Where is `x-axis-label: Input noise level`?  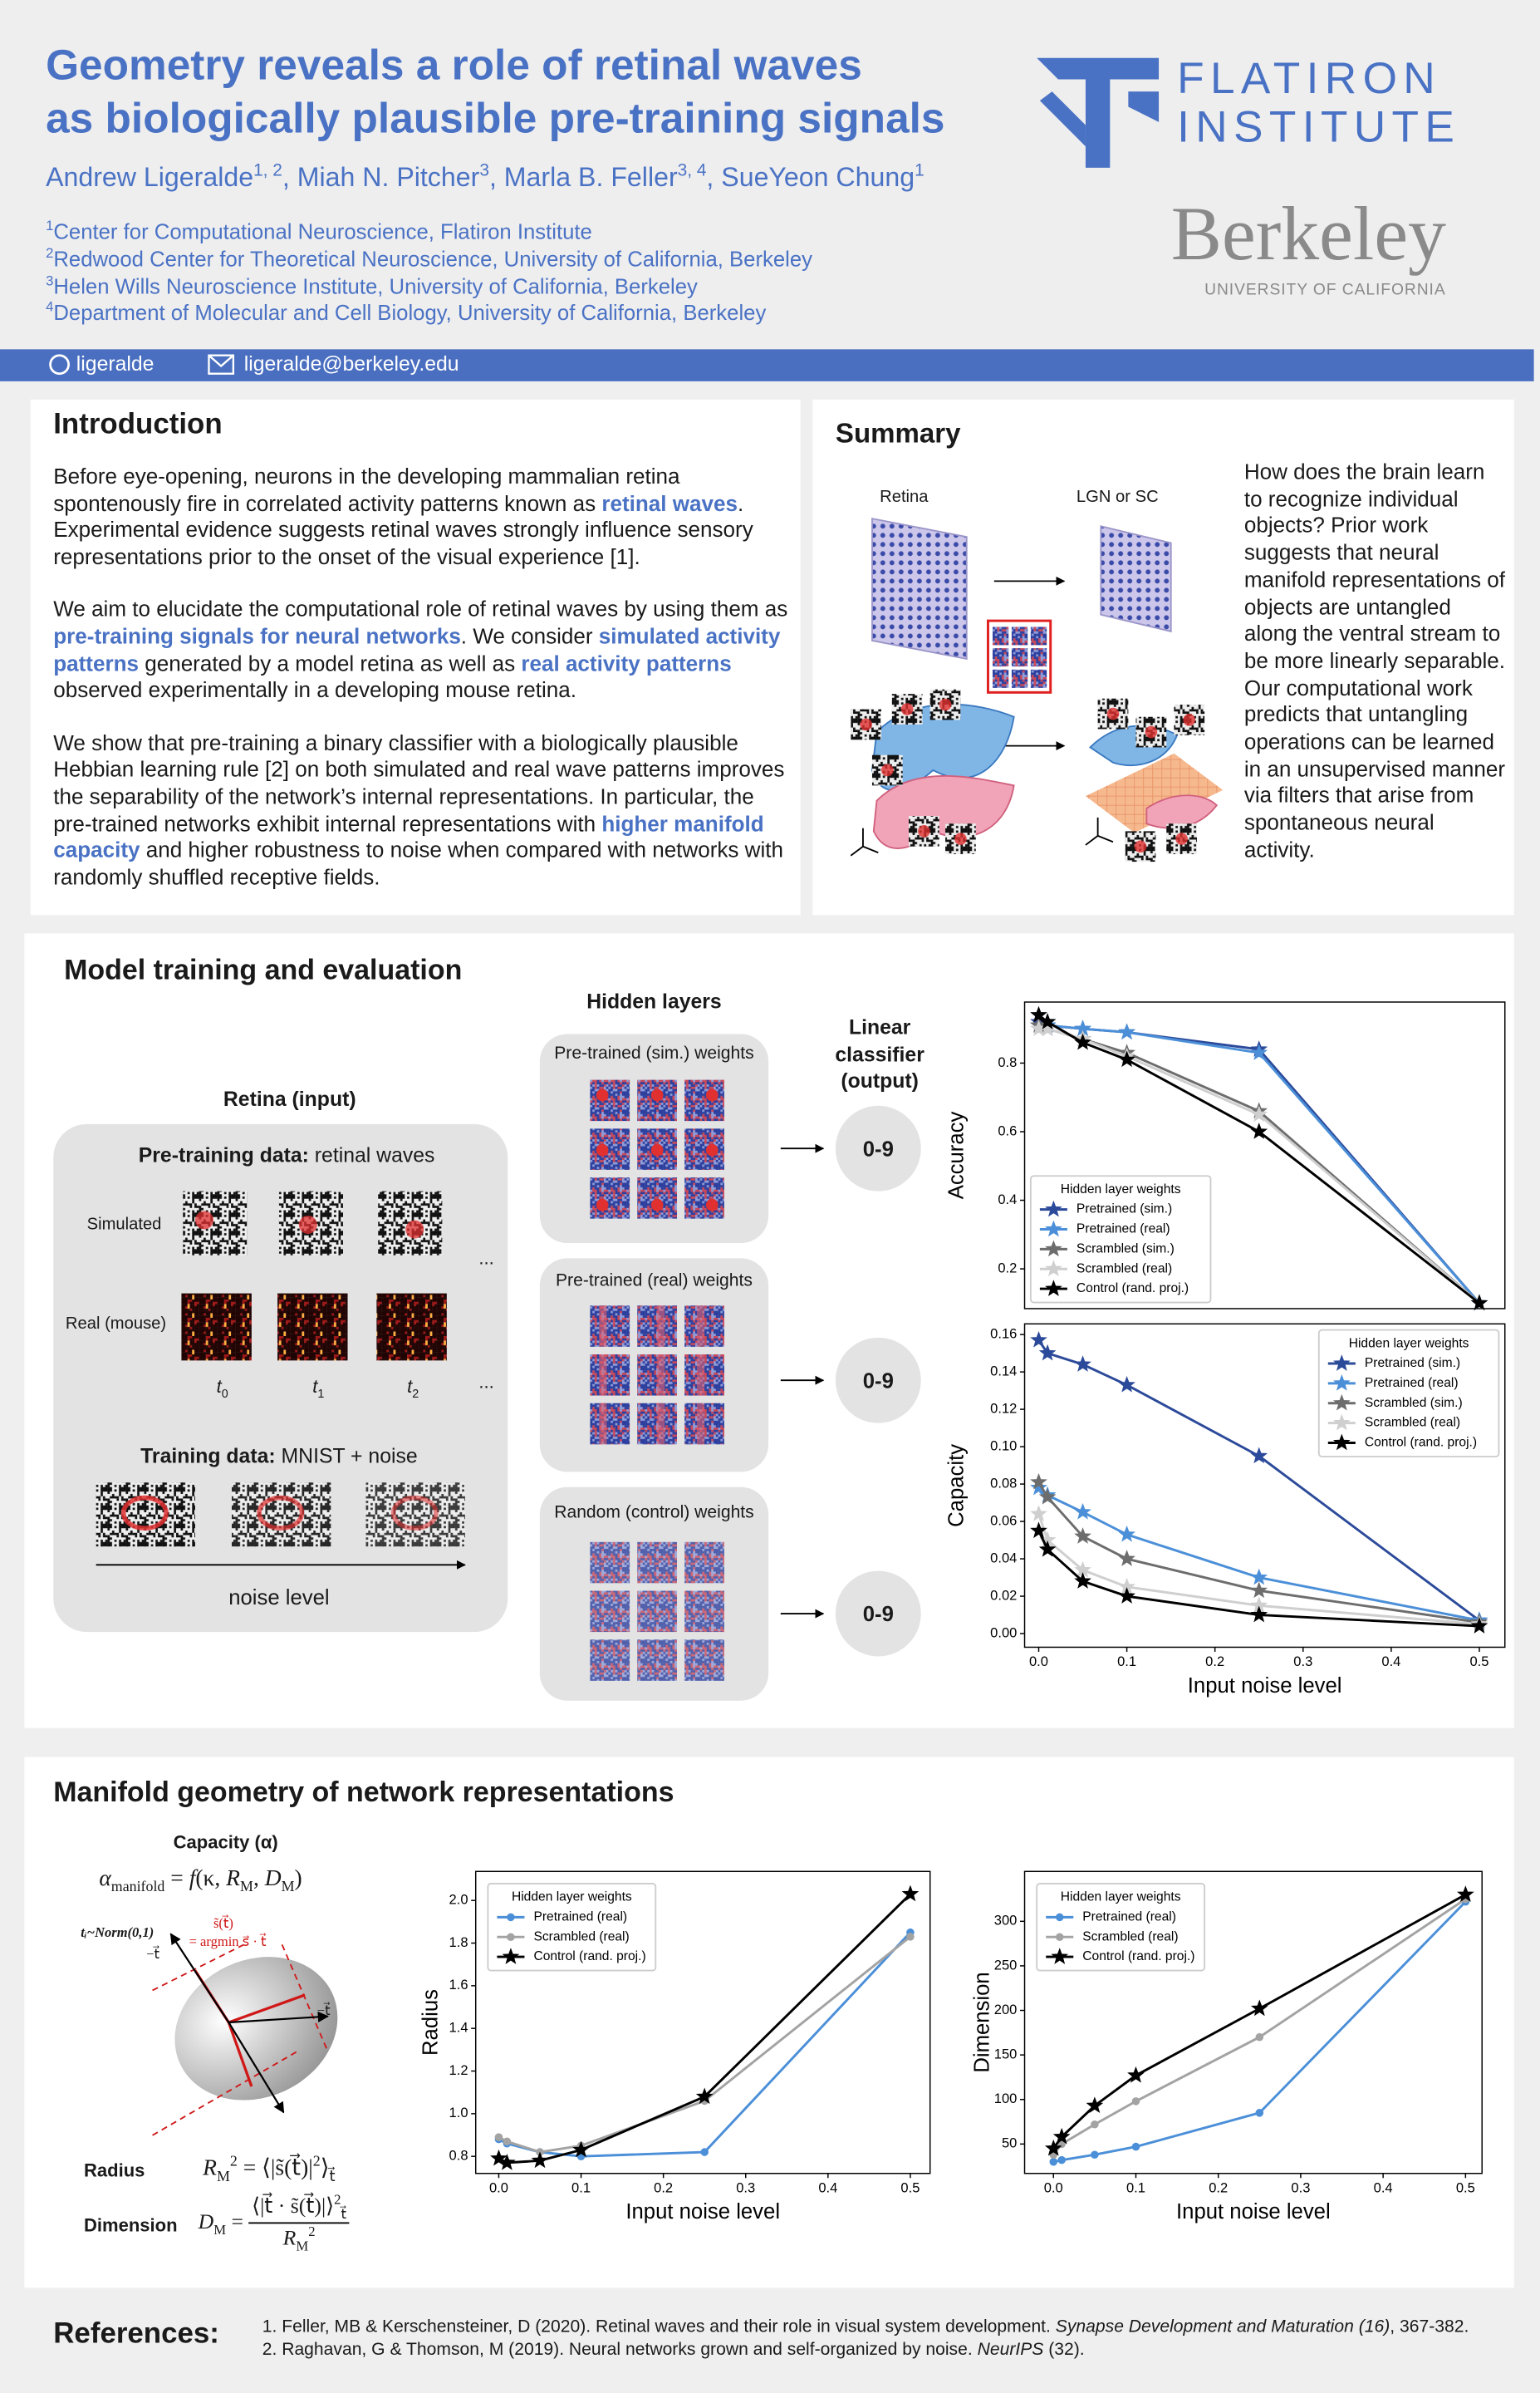 x-axis-label: Input noise level is located at coordinates (1253, 2211).